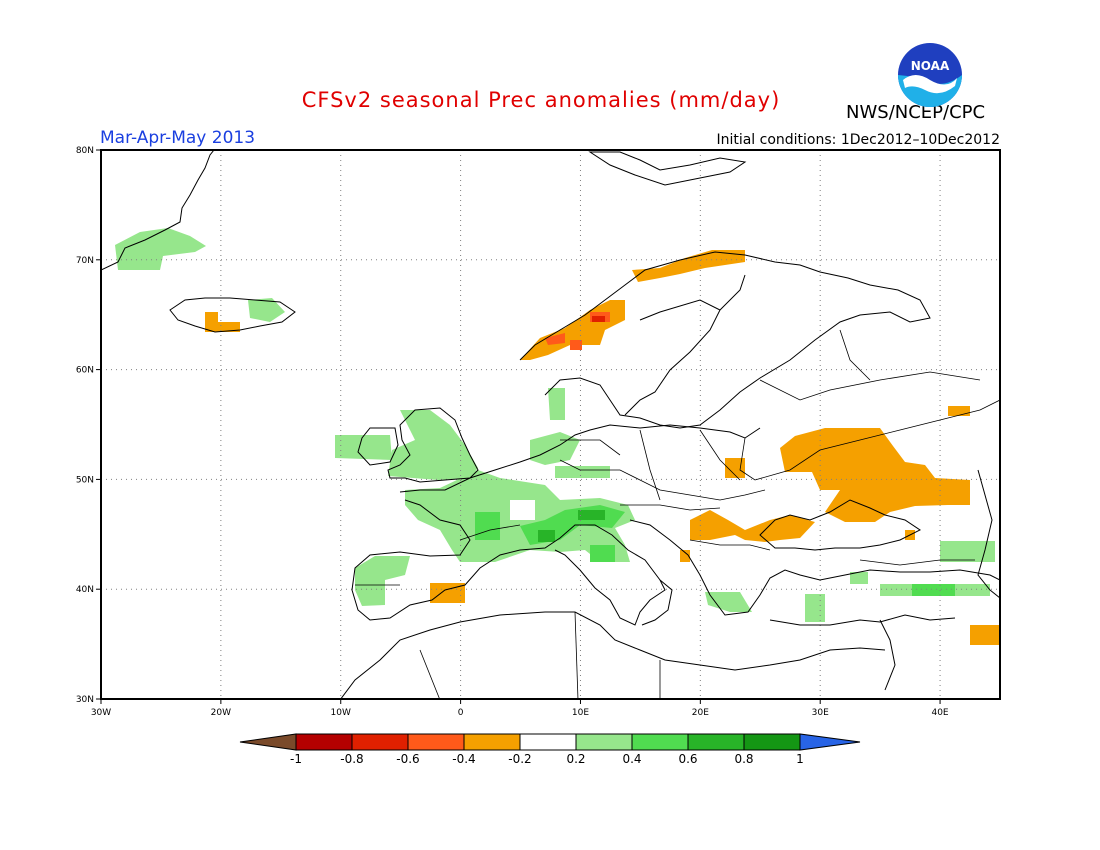 The image size is (1100, 850). What do you see at coordinates (631, 759) in the screenshot?
I see `colorbar-label: 0.4` at bounding box center [631, 759].